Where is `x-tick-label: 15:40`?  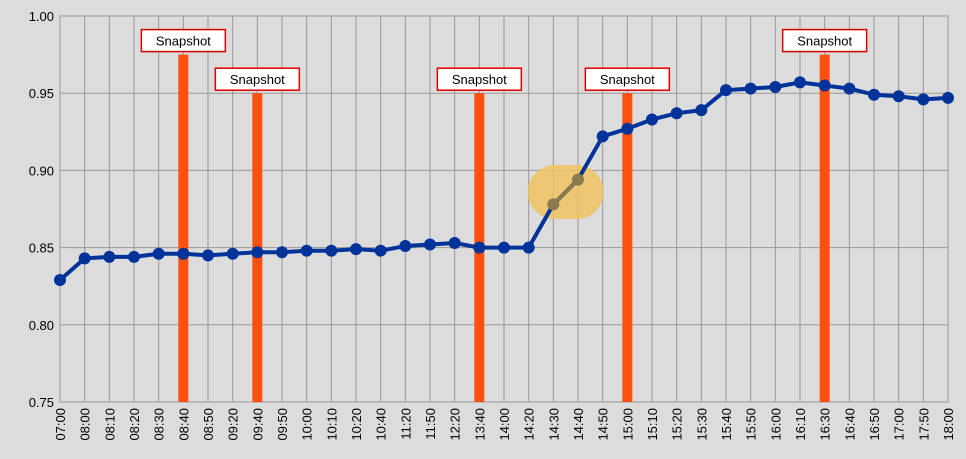 x-tick-label: 15:40 is located at coordinates (726, 424).